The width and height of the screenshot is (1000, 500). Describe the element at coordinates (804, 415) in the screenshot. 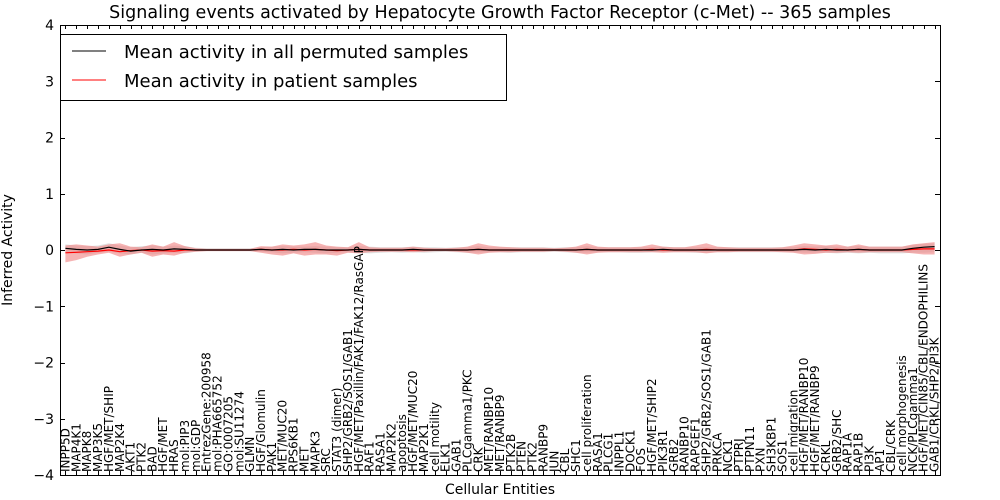

I see `x-tick-label: HGF/MET/RANBP10` at that location.